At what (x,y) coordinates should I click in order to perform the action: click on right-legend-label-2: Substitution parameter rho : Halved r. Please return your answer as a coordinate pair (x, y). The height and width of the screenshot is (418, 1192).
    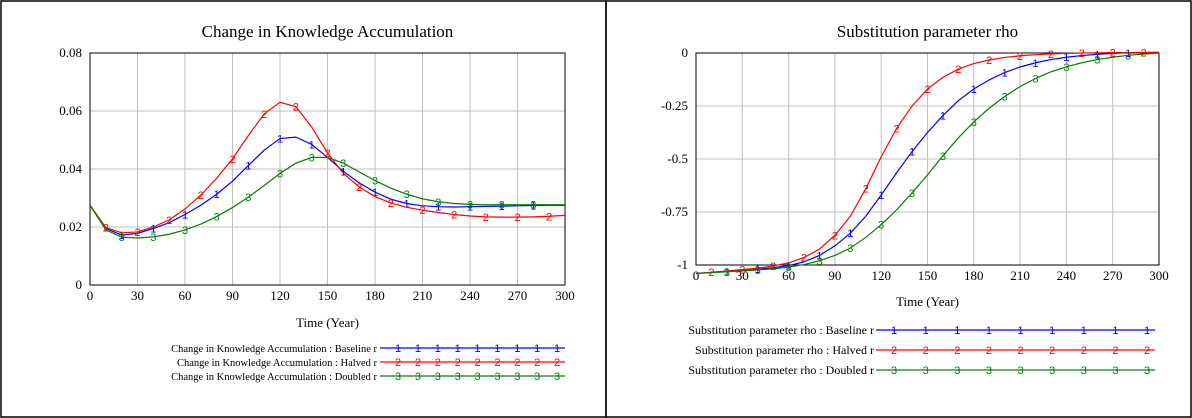
    Looking at the image, I should click on (784, 350).